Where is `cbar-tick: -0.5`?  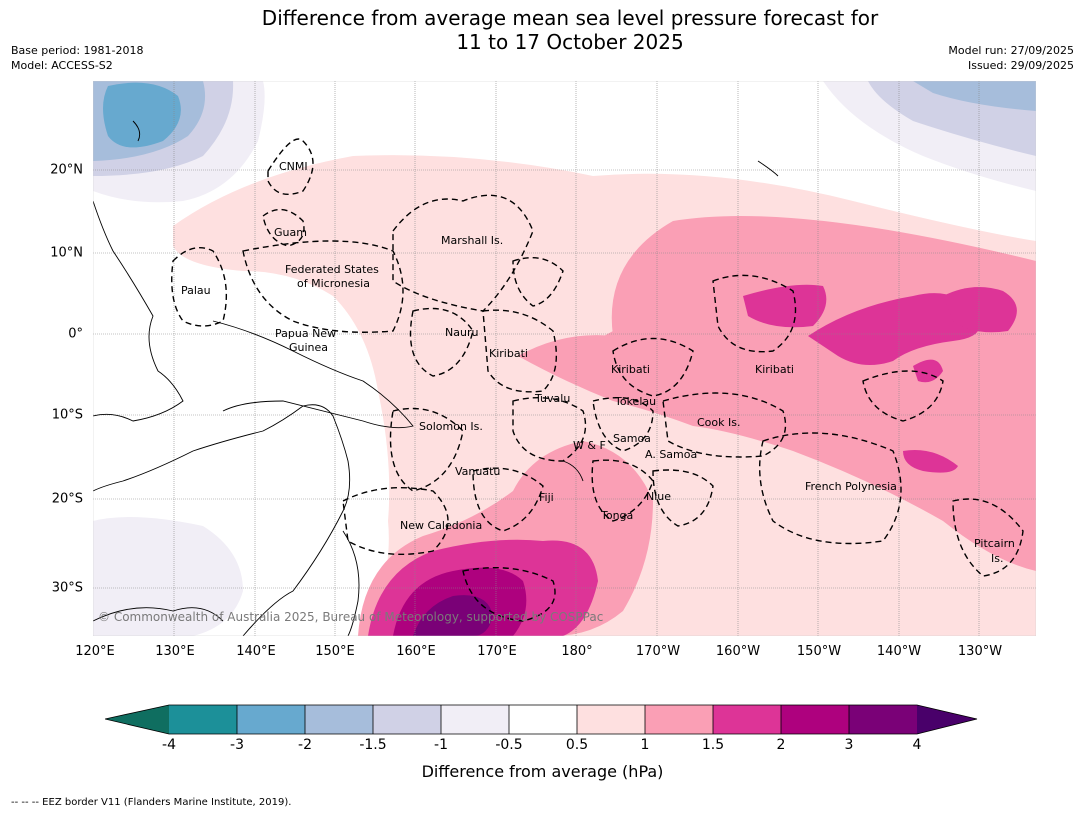
cbar-tick: -0.5 is located at coordinates (509, 745).